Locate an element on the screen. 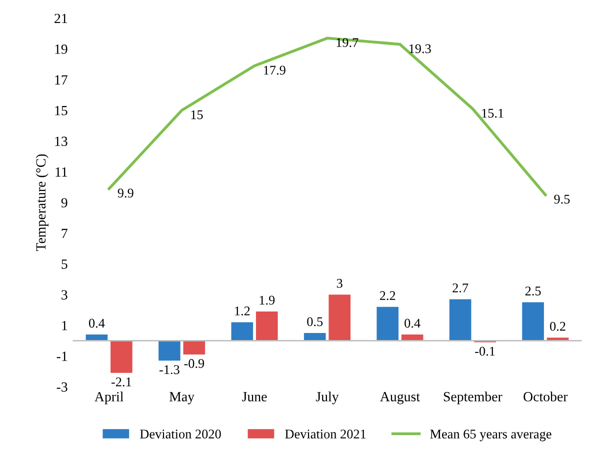 The width and height of the screenshot is (606, 455). legend-label: Mean 65 years average is located at coordinates (491, 436).